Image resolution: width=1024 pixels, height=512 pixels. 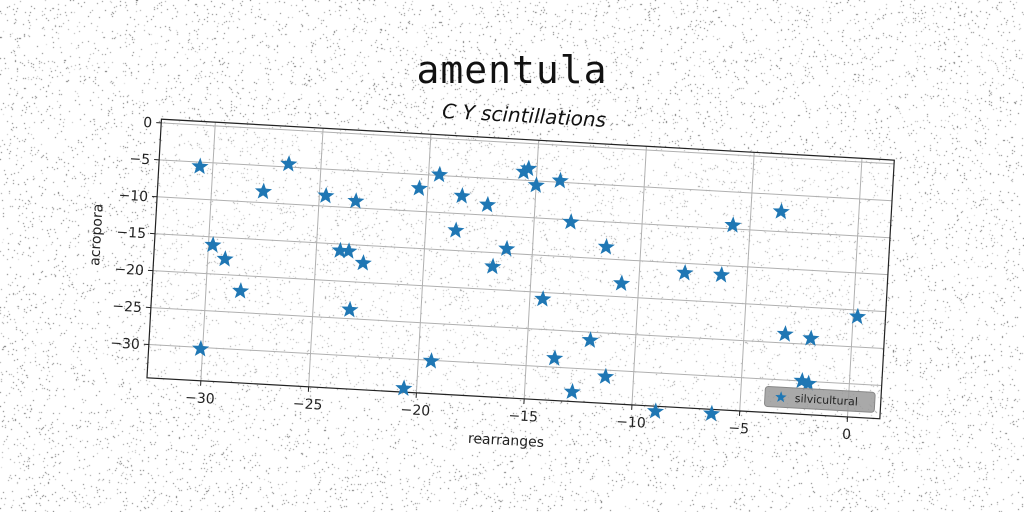 What do you see at coordinates (847, 435) in the screenshot?
I see `x-tick-label: 0` at bounding box center [847, 435].